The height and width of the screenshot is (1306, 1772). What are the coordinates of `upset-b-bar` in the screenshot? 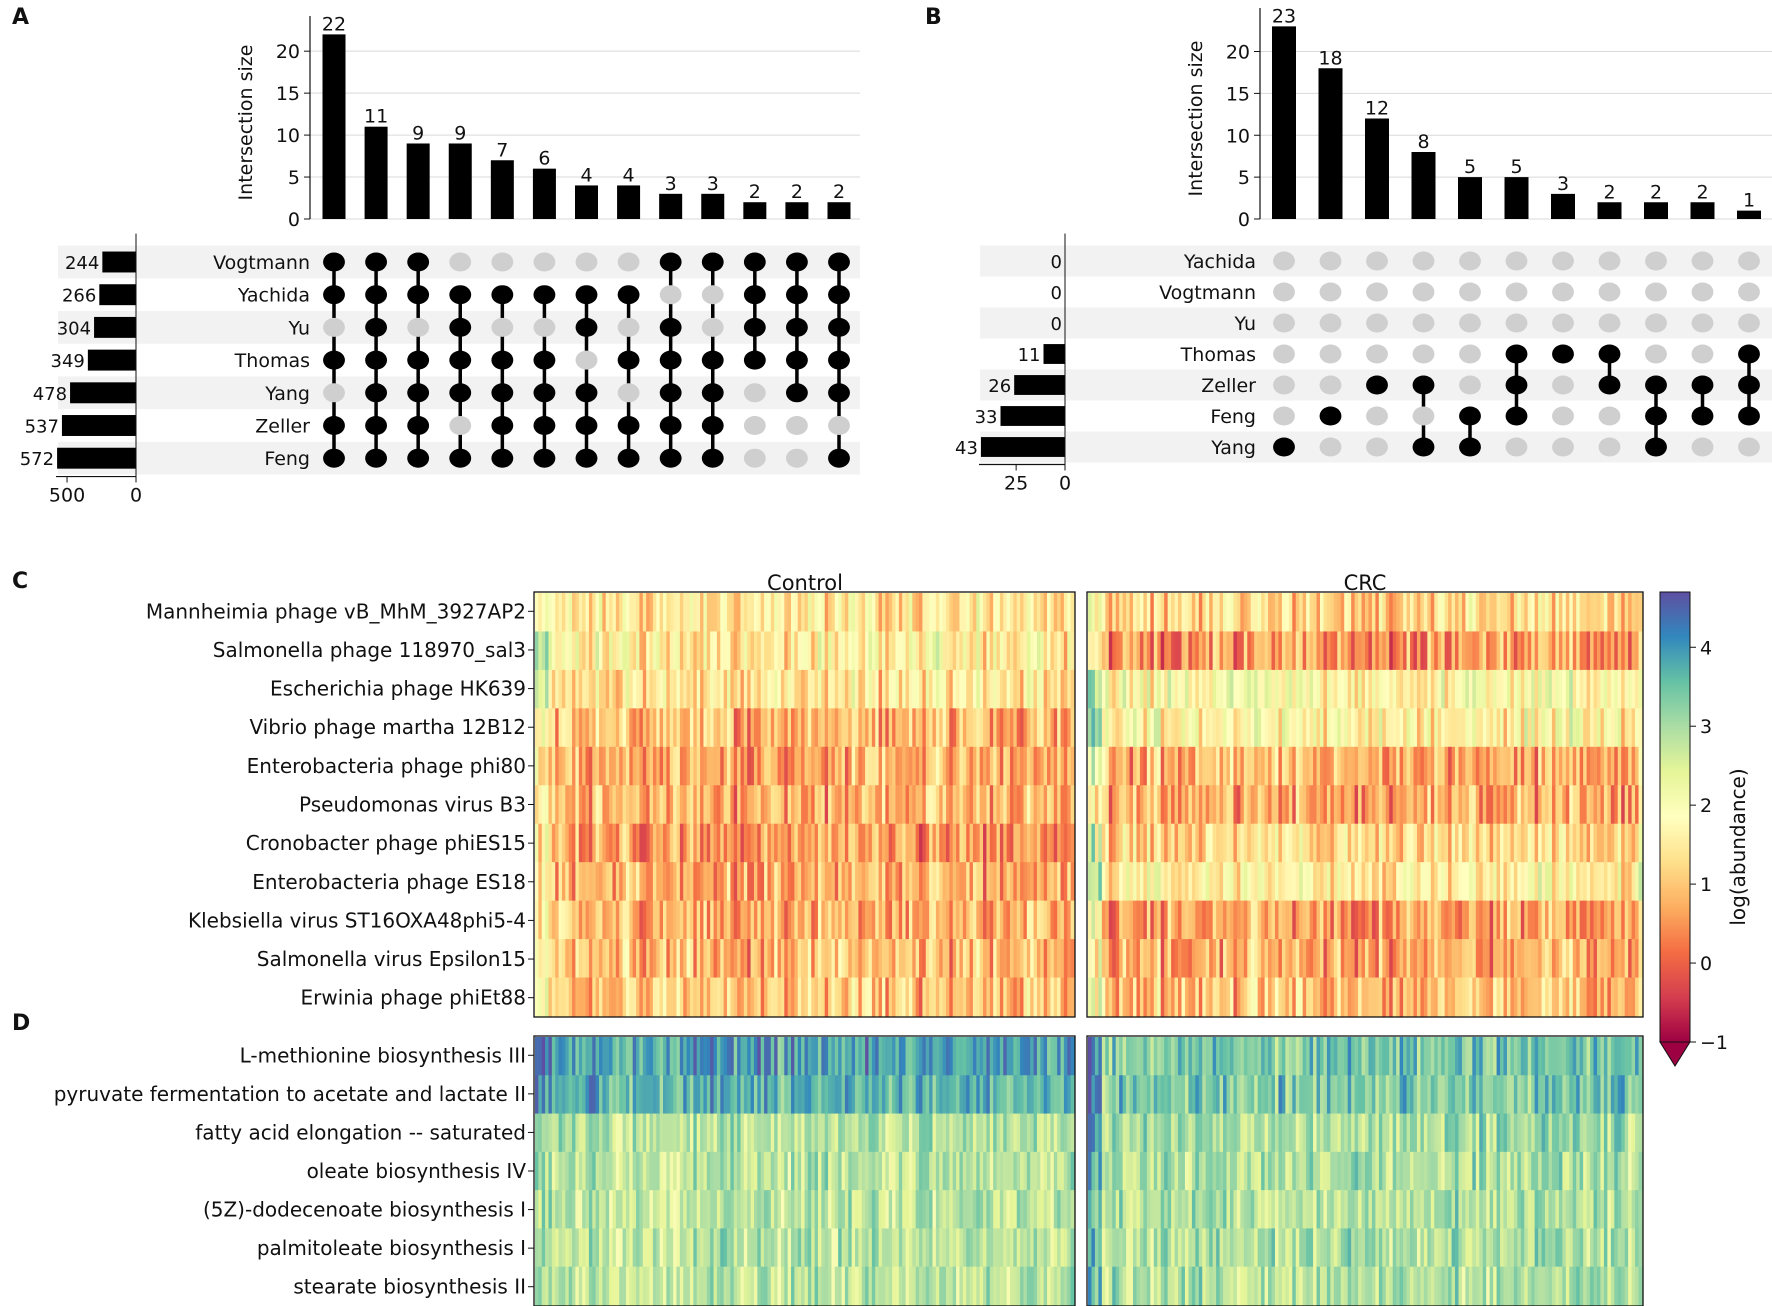 It's located at (1470, 198).